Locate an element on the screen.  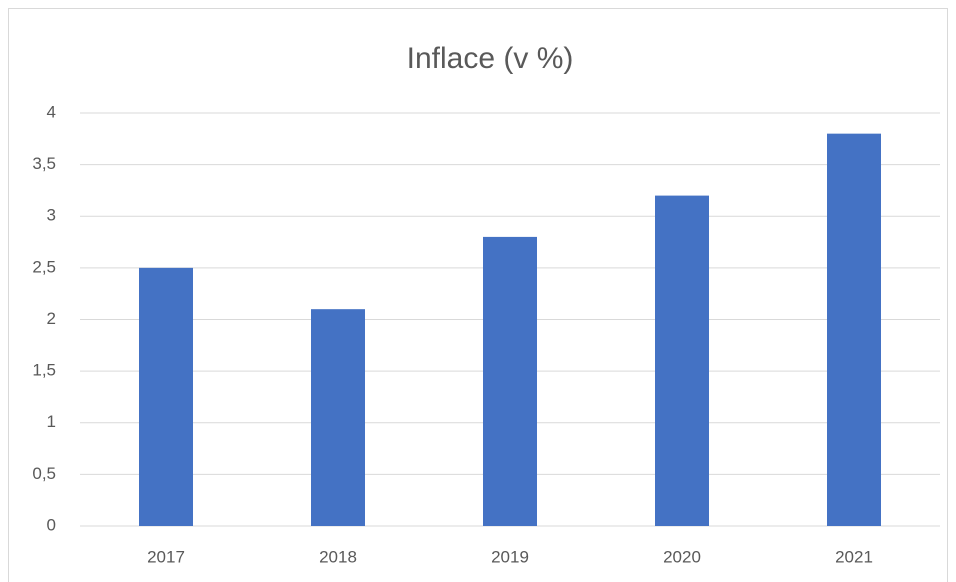
x-tick-label: 2021 is located at coordinates (854, 556).